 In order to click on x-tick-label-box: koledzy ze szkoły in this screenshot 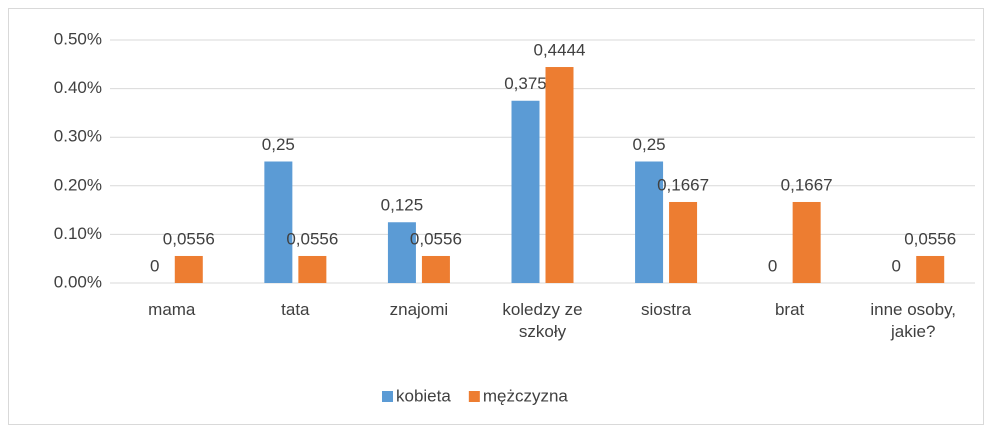, I will do `click(542, 320)`.